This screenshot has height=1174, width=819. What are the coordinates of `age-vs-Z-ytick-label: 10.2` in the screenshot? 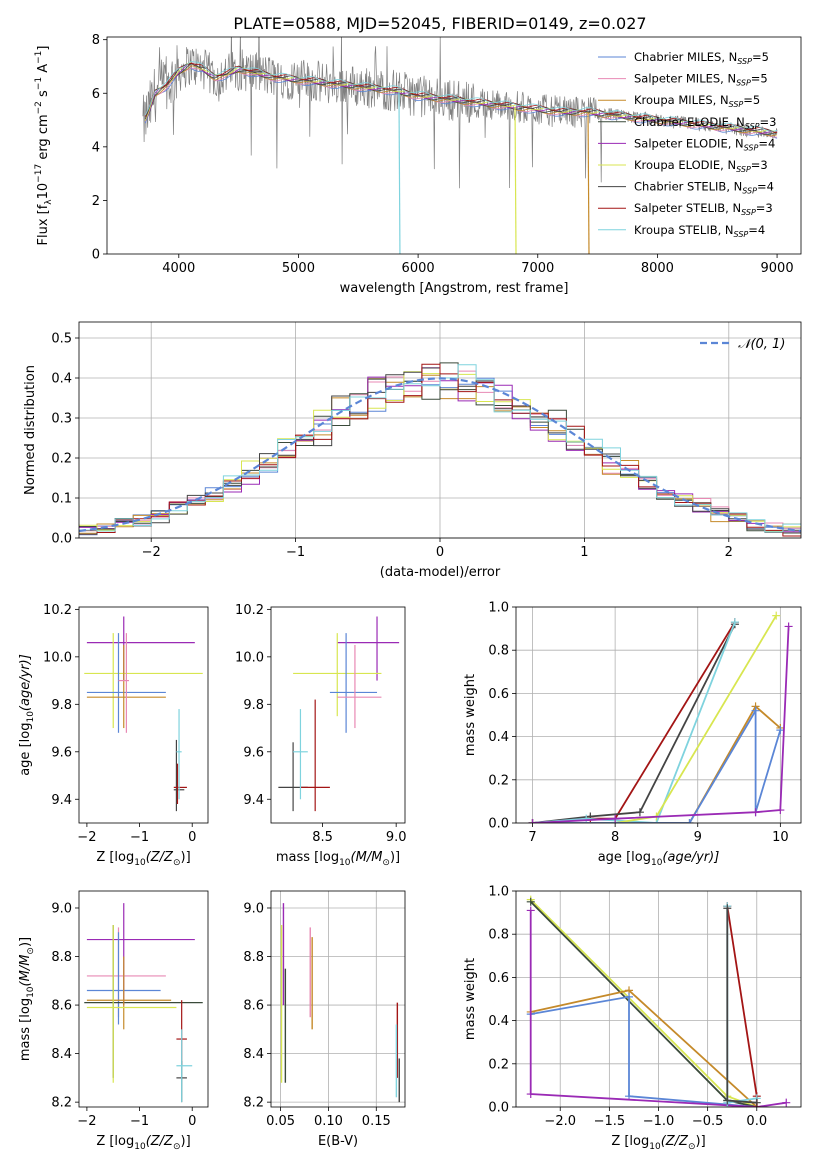 It's located at (57, 610).